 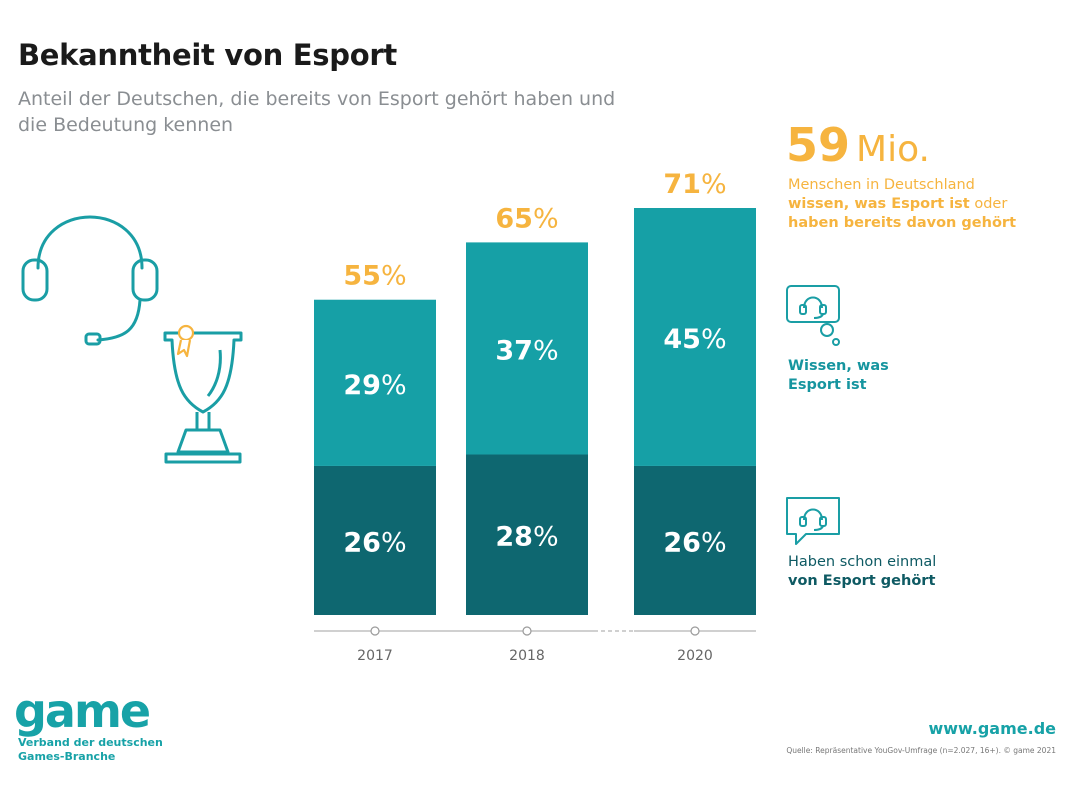 I want to click on bar-2018-heard, so click(x=527, y=534).